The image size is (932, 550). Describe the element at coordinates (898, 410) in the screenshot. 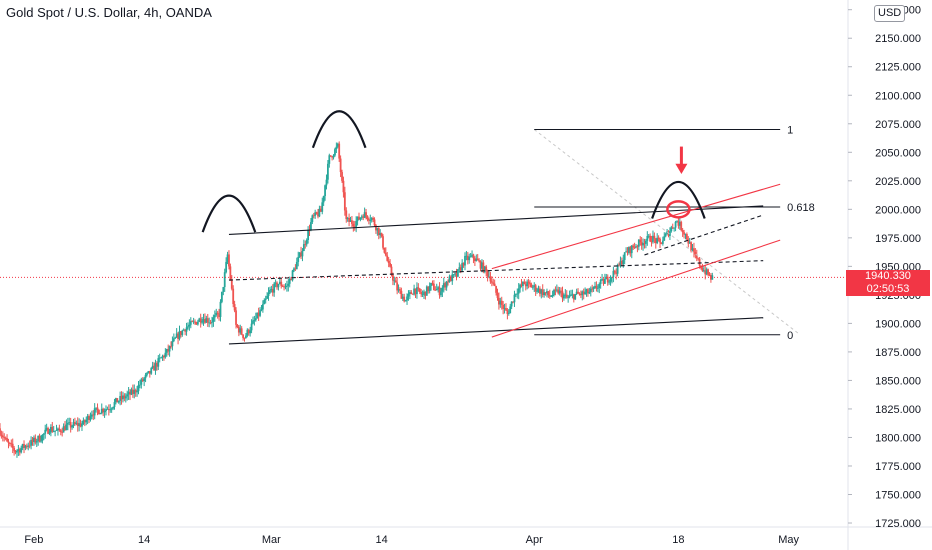

I see `y-tick-label: 1825.000` at that location.